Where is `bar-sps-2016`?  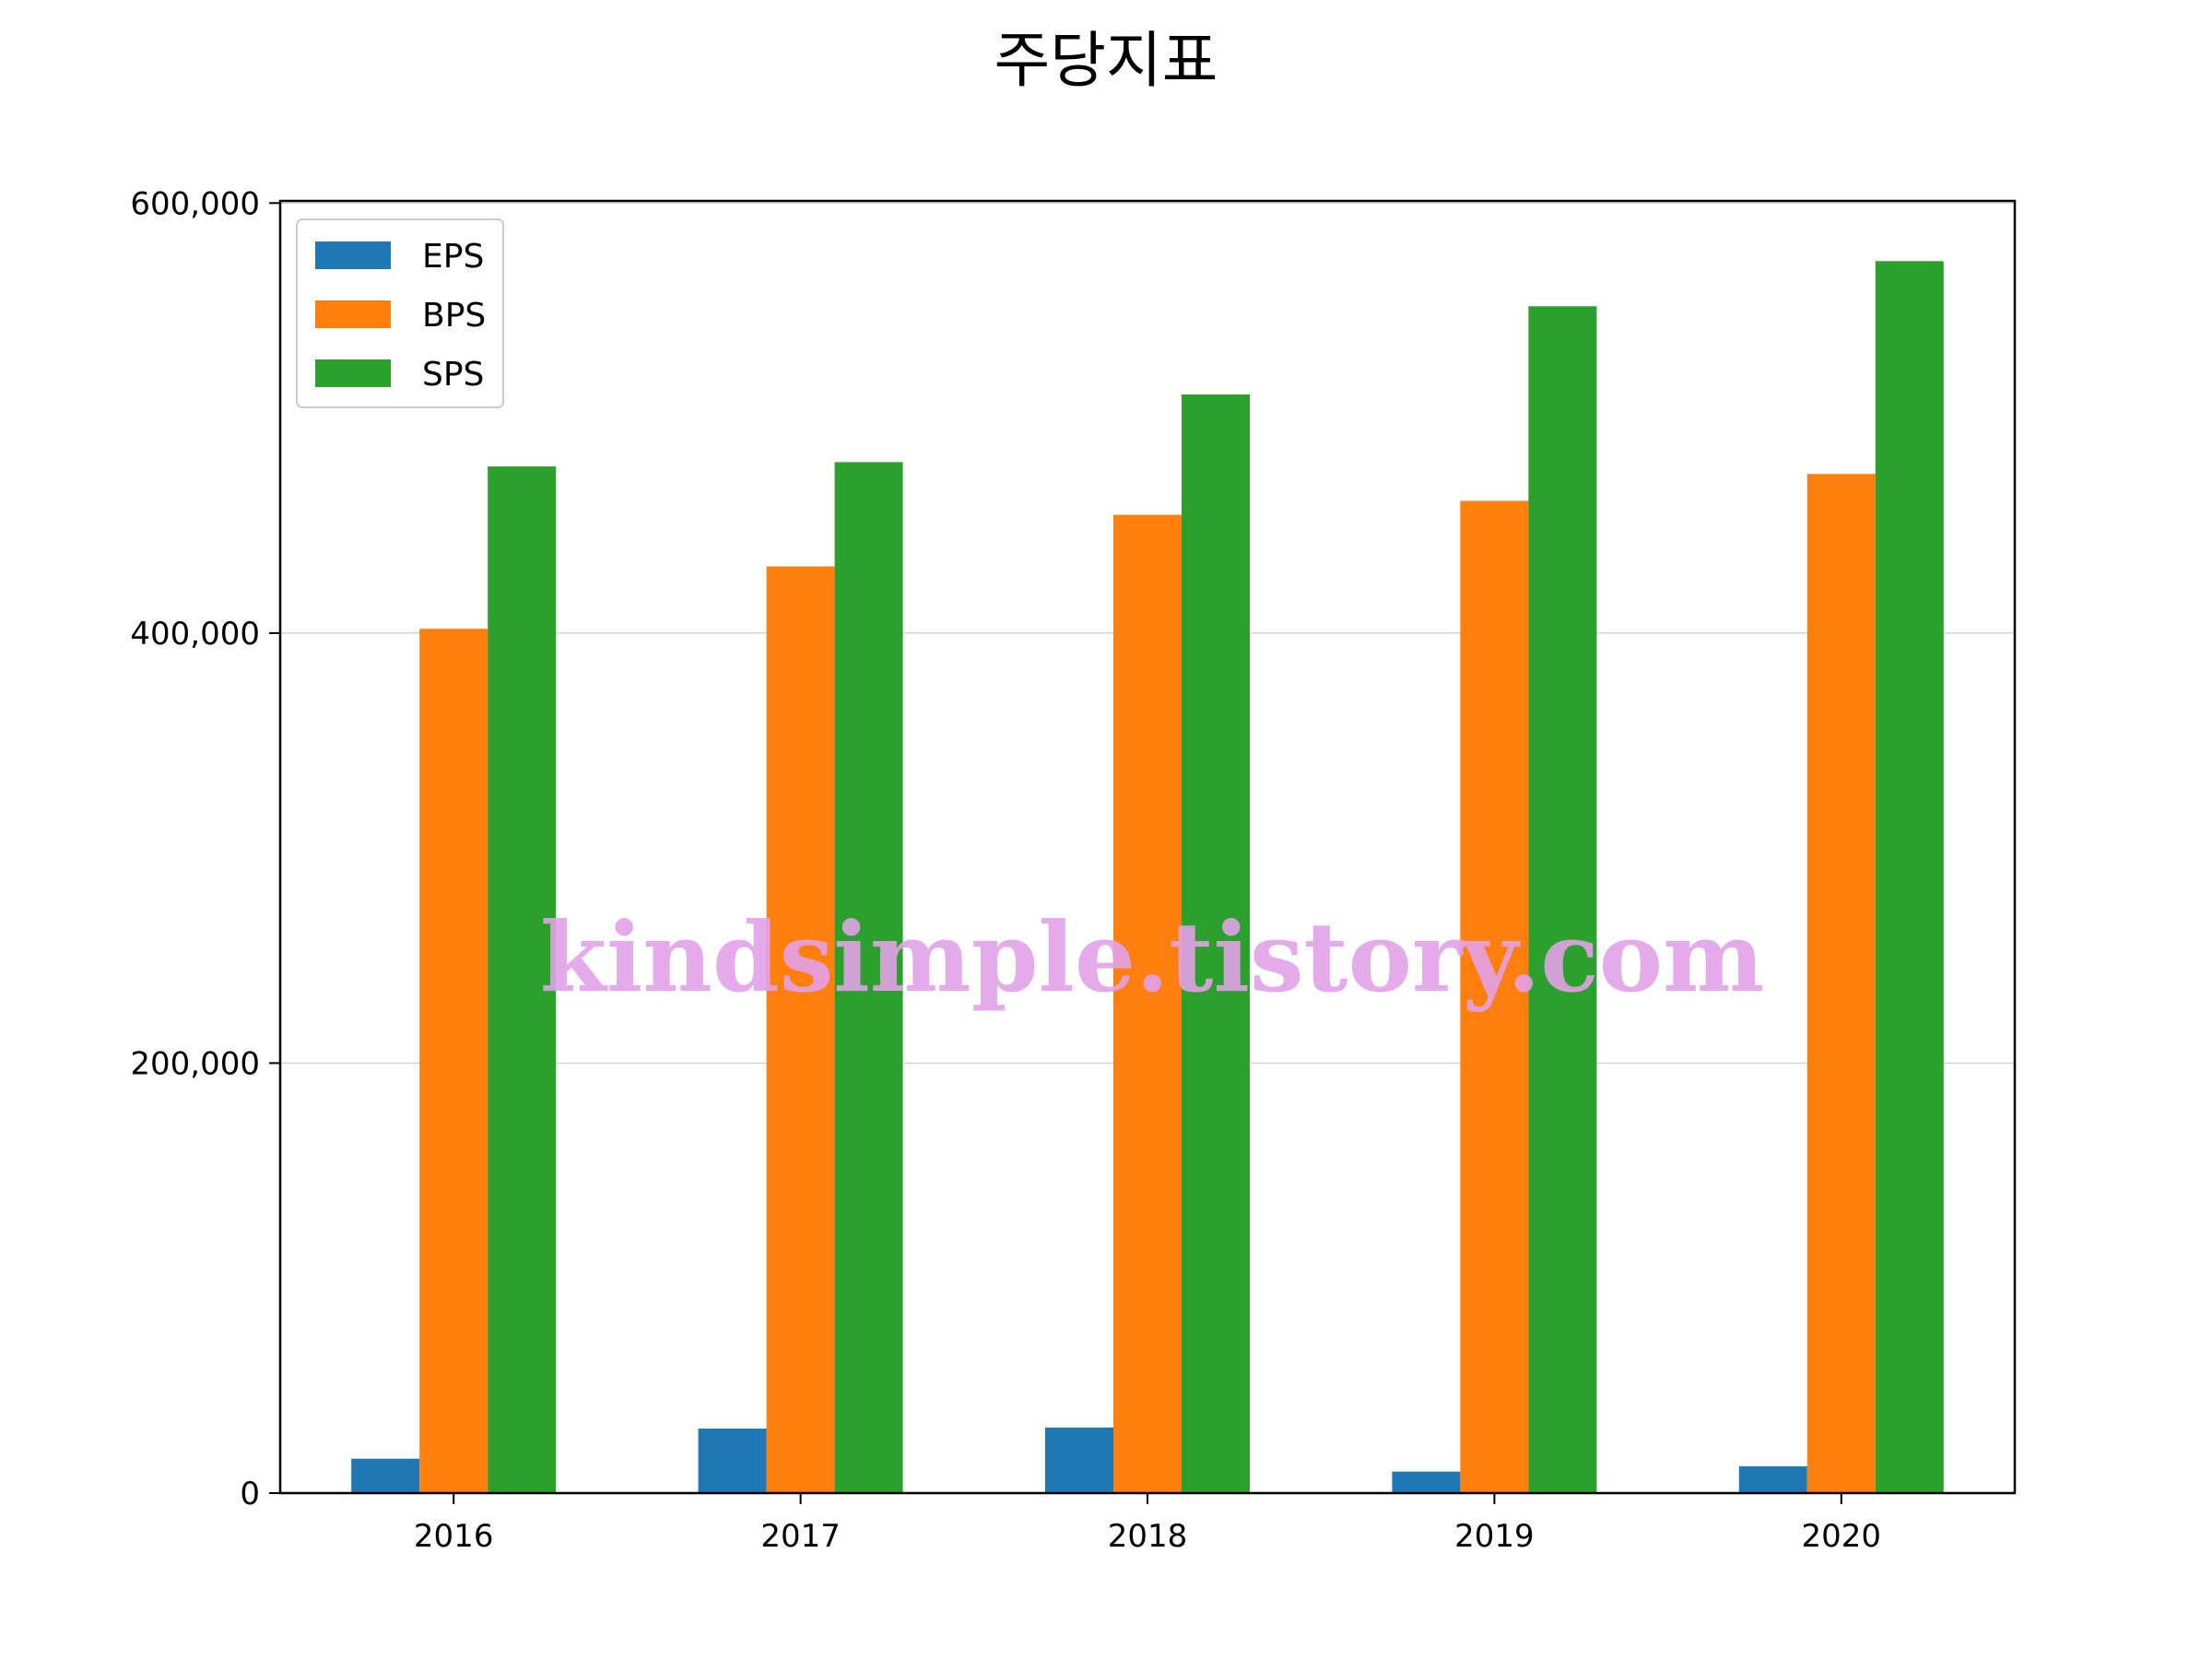 bar-sps-2016 is located at coordinates (522, 980).